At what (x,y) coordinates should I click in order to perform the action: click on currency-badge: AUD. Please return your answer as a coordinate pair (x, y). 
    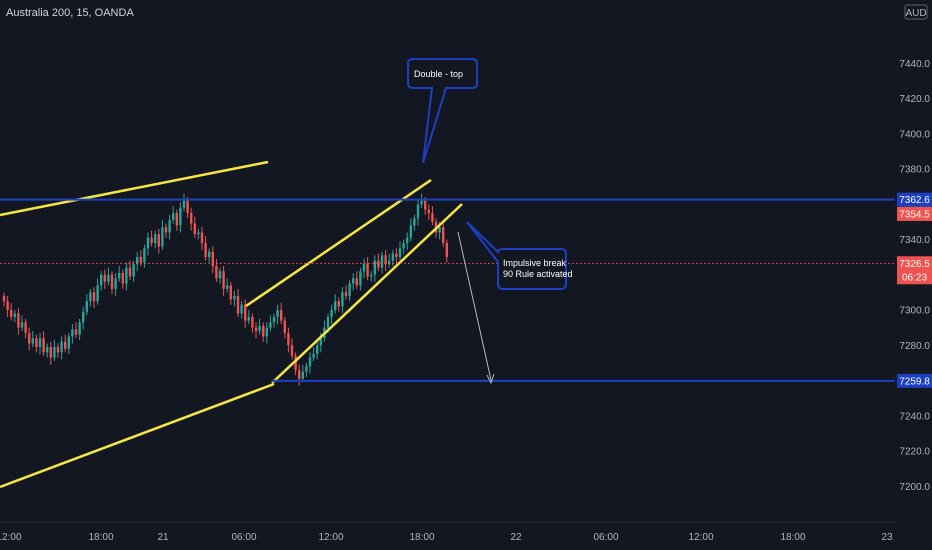
    Looking at the image, I should click on (915, 13).